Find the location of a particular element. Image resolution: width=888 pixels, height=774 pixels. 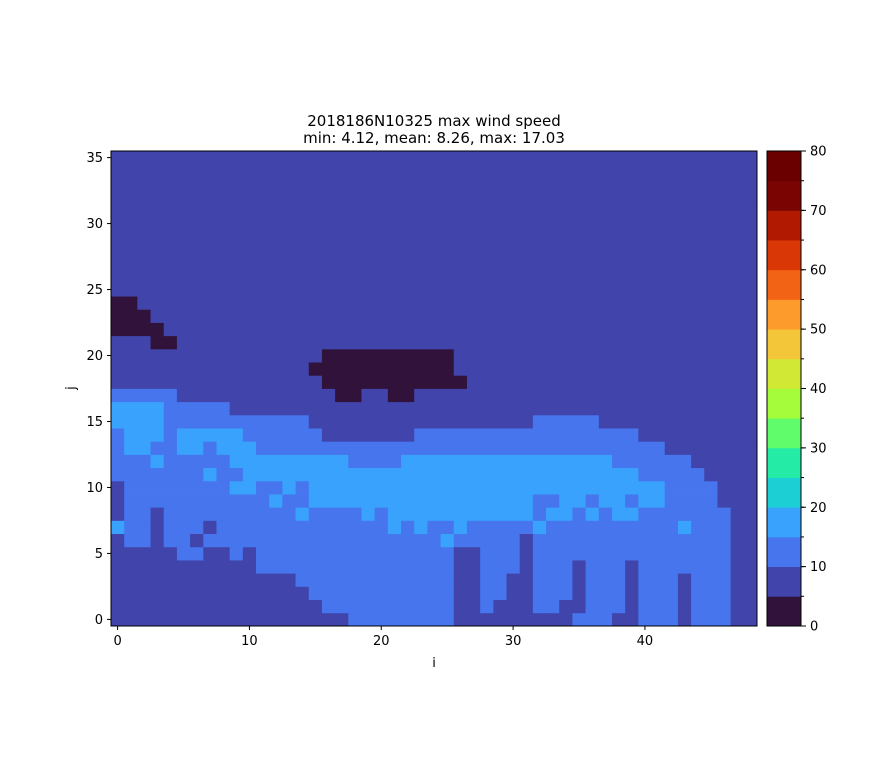

colorbar-tick-label: 60 is located at coordinates (818, 270).